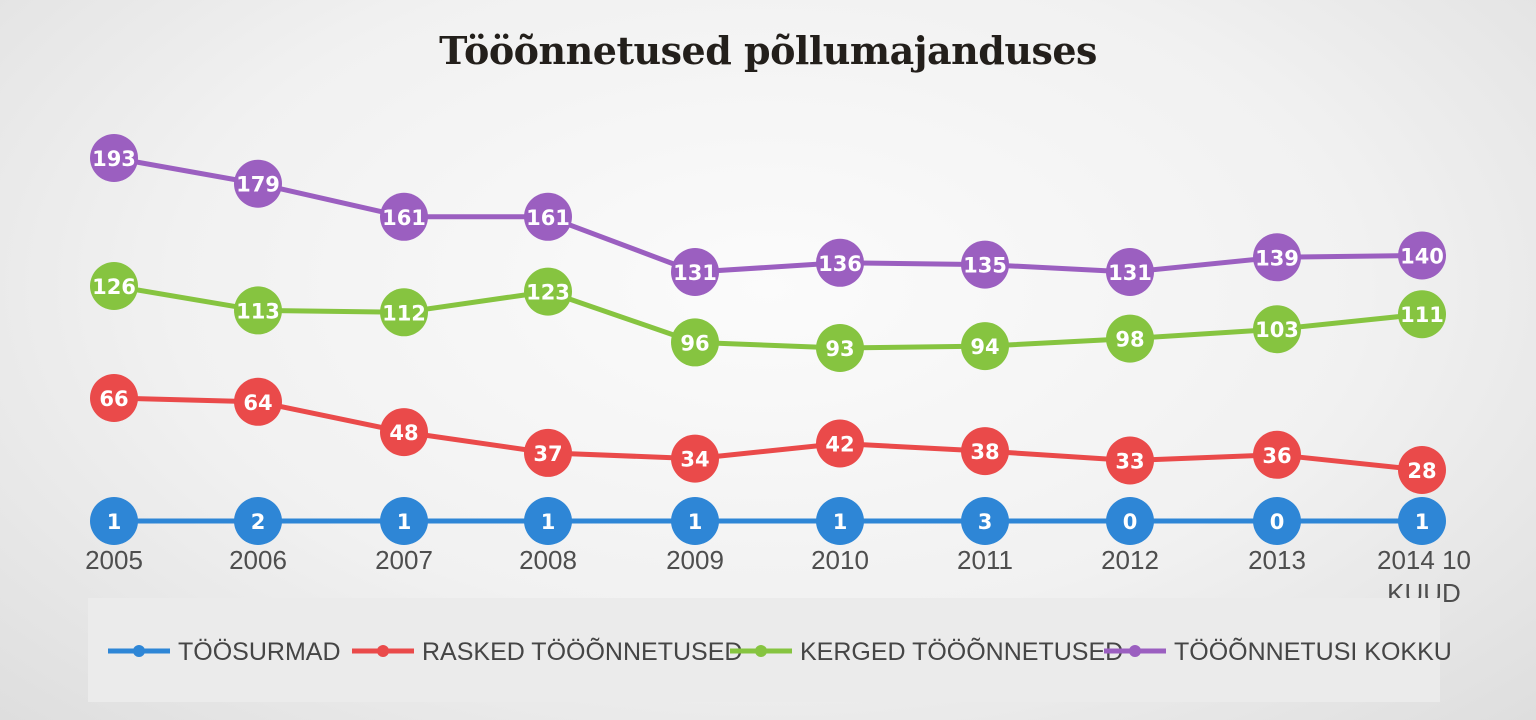 The image size is (1536, 720). What do you see at coordinates (403, 433) in the screenshot?
I see `data-label: 48` at bounding box center [403, 433].